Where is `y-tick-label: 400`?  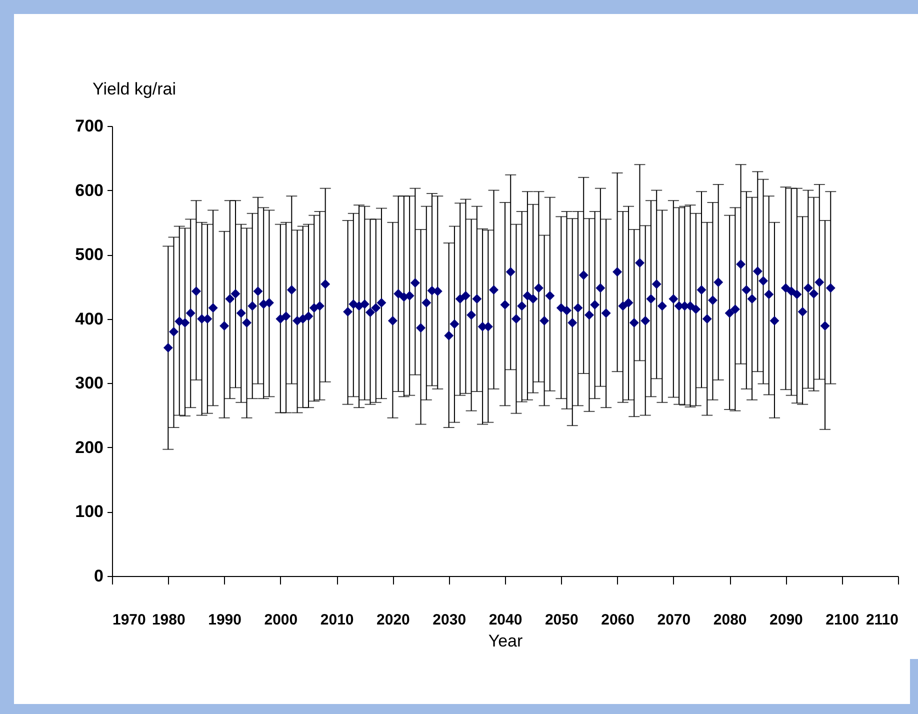 y-tick-label: 400 is located at coordinates (89, 318).